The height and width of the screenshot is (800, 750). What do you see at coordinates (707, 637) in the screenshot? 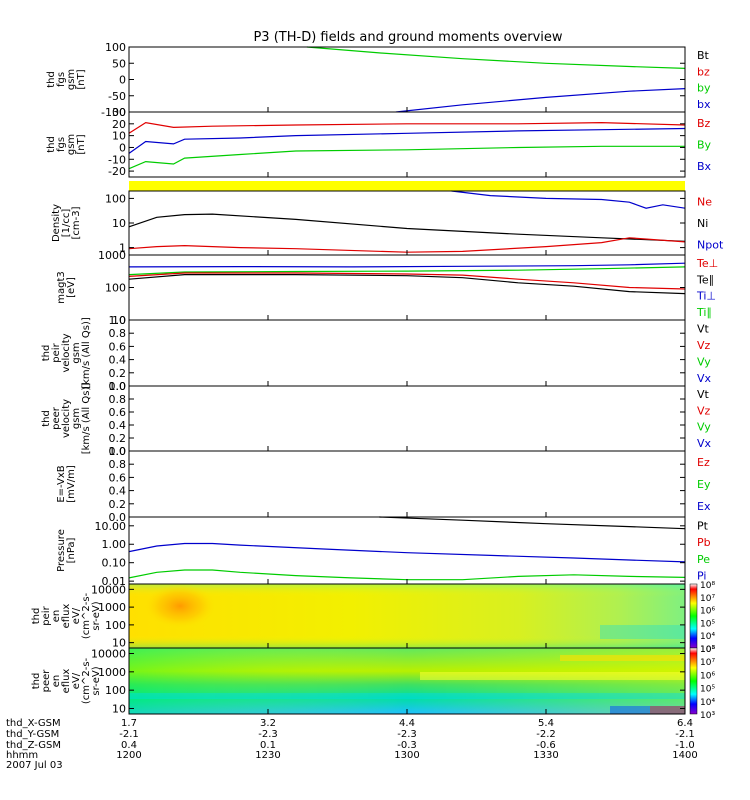
I see `peir_spectrogram-colorbar-label: 10⁴` at bounding box center [707, 637].